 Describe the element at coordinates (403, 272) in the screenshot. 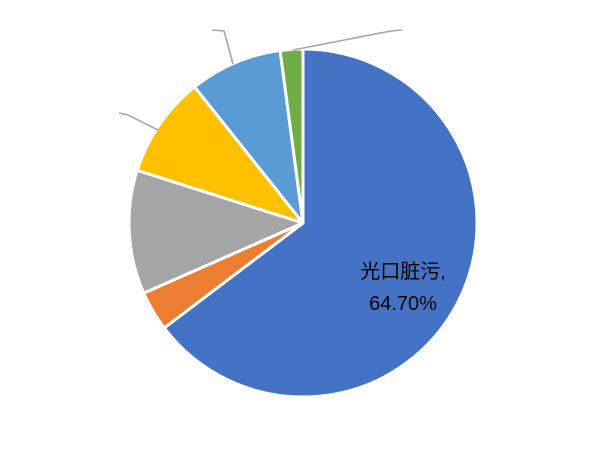

I see `data-label-category-text: 光口脏污,` at that location.